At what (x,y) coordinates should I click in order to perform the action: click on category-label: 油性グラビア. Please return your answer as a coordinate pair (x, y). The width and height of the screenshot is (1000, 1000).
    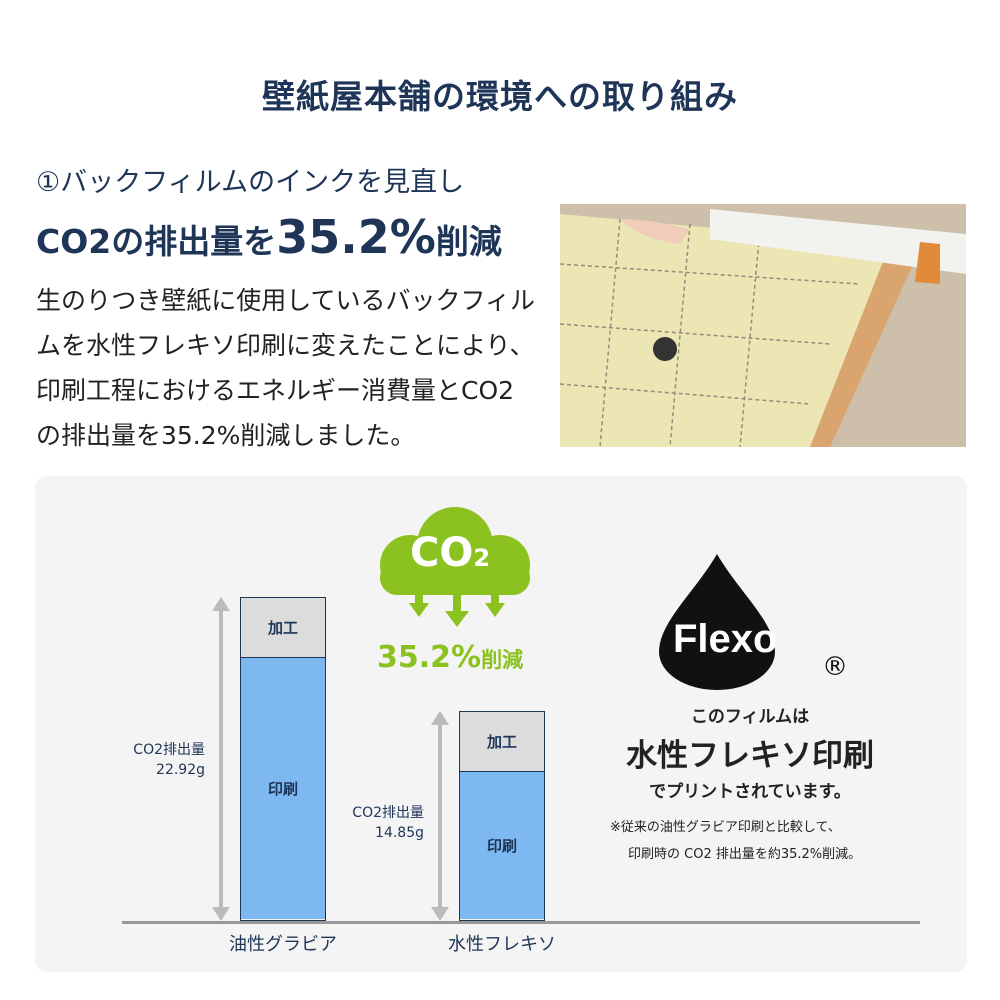
    Looking at the image, I should click on (283, 944).